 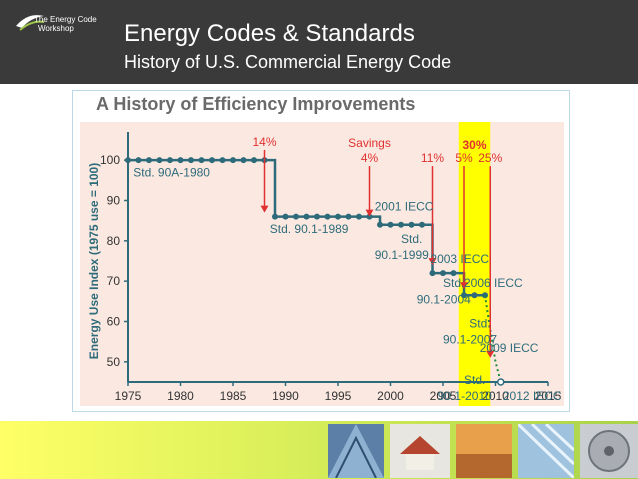 I want to click on annotation-label: 90.1-2010, so click(x=465, y=396).